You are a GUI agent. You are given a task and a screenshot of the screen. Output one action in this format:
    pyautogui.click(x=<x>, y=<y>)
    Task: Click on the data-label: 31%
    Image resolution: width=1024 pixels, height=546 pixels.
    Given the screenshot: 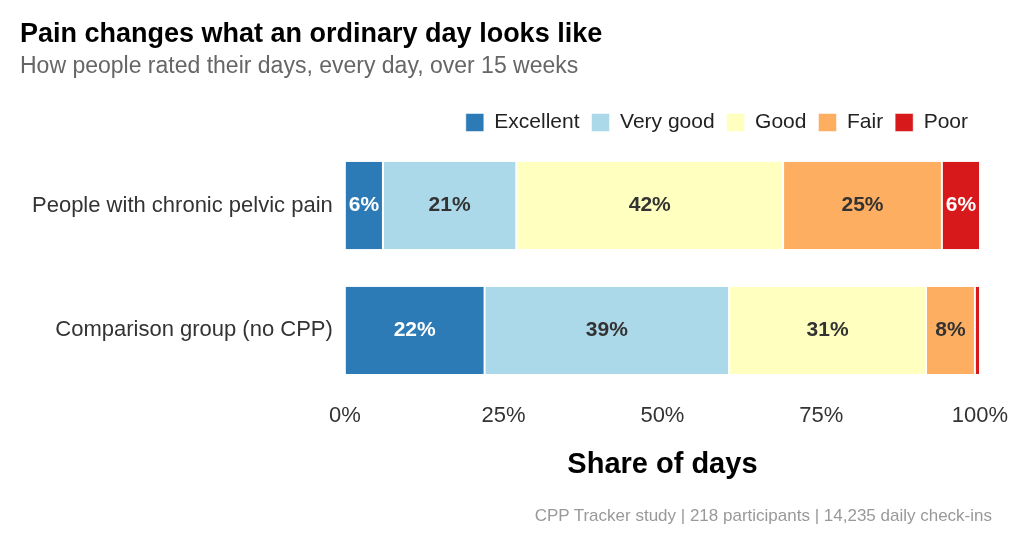 What is the action you would take?
    pyautogui.click(x=827, y=329)
    